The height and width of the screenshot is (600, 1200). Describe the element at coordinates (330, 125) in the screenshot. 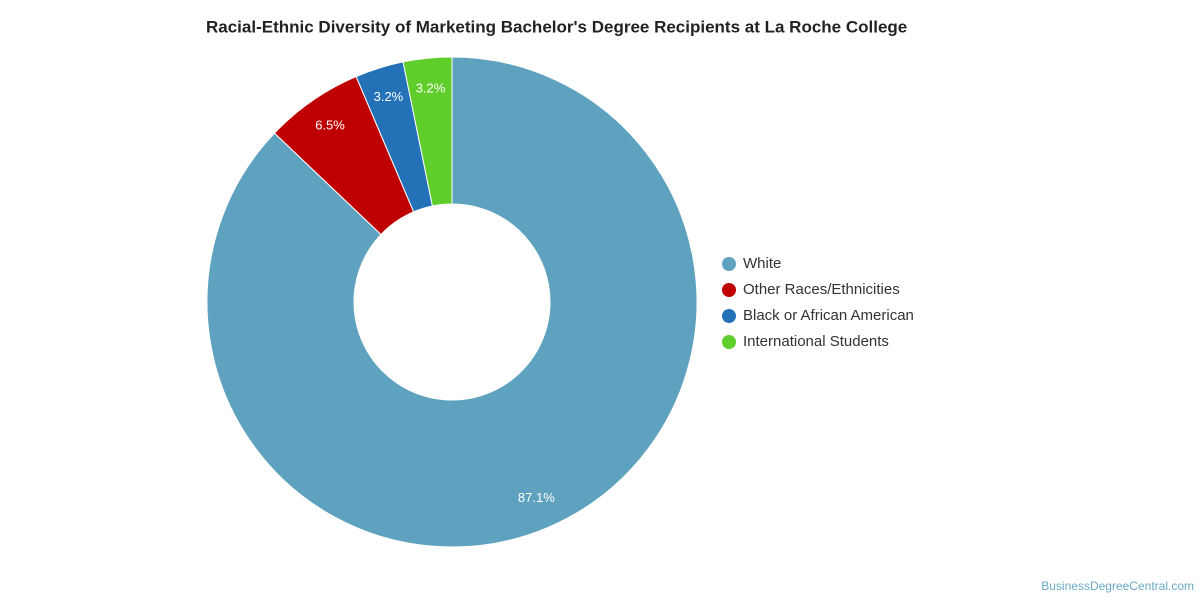

I see `data-label: 6.5%` at that location.